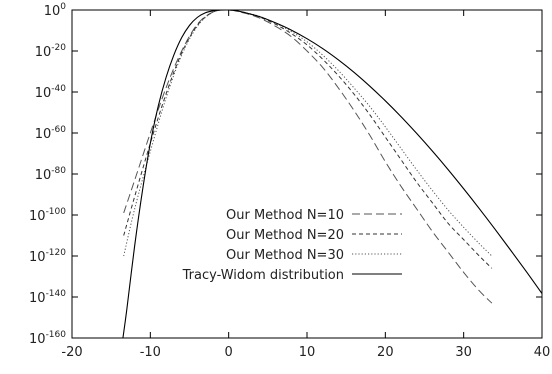 This screenshot has height=374, width=552. I want to click on y-tick-label: 10-20, so click(51, 51).